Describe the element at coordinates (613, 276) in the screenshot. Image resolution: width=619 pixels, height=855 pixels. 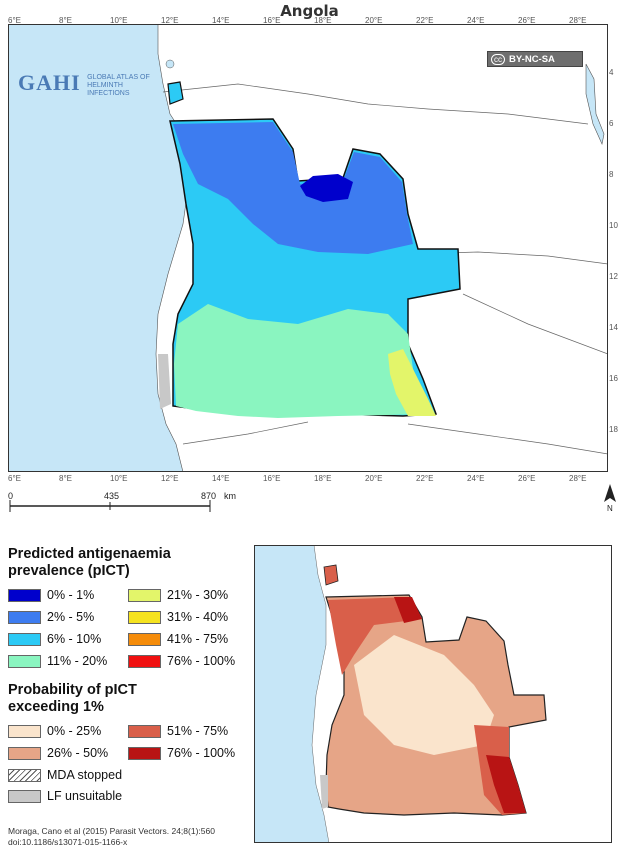
I see `lat-tick-4: 12` at that location.